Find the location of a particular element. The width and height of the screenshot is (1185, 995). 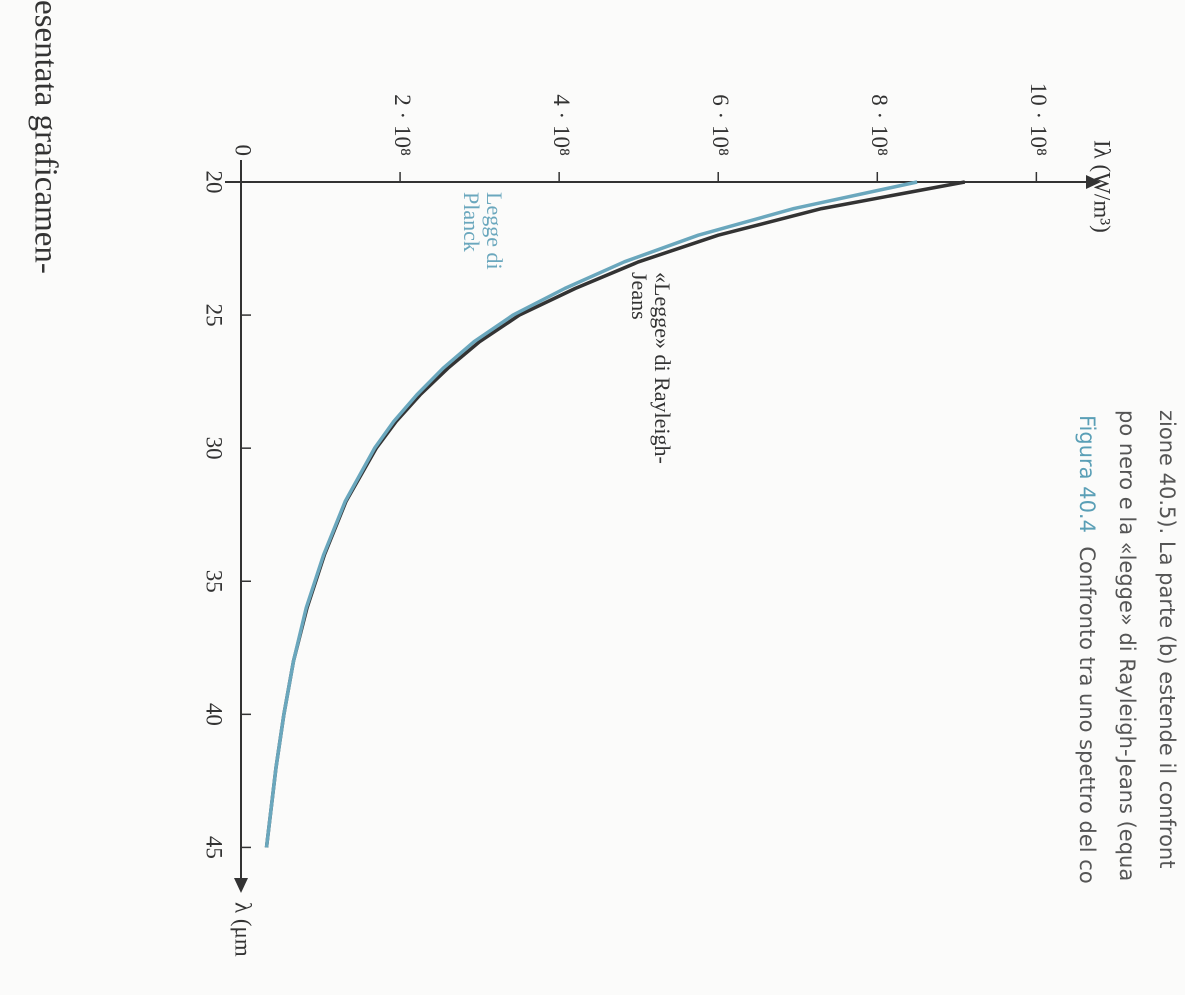

x-axis-title: λ (μm is located at coordinates (243, 929).